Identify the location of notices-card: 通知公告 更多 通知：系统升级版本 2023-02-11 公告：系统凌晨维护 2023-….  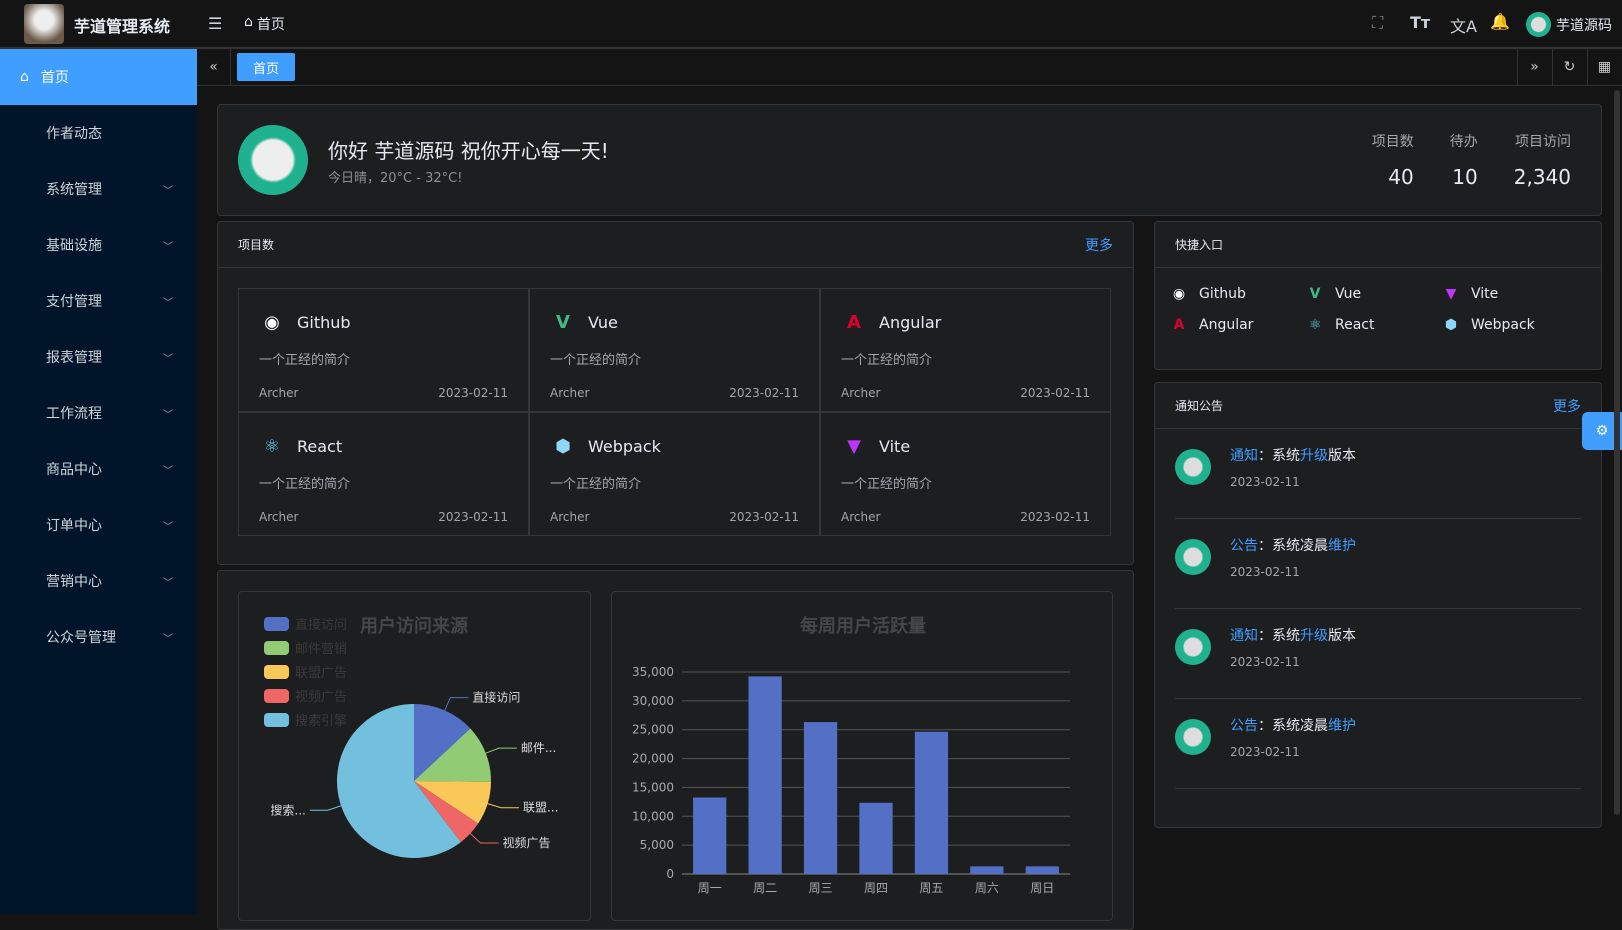
(1378, 605).